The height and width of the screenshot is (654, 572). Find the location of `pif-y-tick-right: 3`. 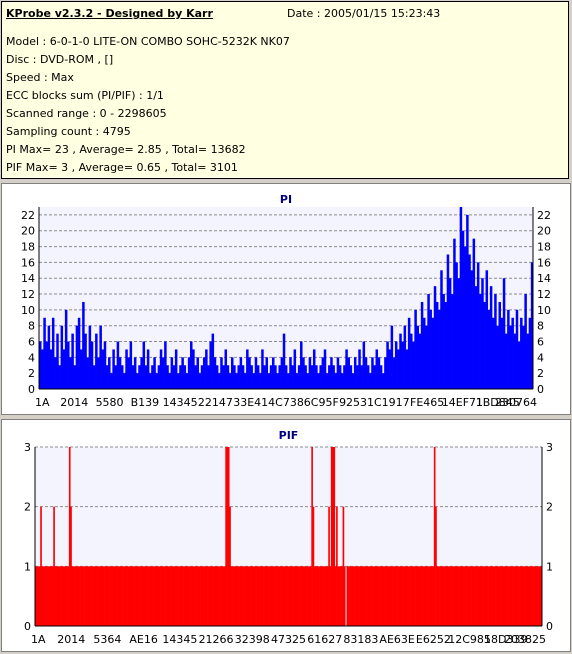

pif-y-tick-right: 3 is located at coordinates (549, 447).